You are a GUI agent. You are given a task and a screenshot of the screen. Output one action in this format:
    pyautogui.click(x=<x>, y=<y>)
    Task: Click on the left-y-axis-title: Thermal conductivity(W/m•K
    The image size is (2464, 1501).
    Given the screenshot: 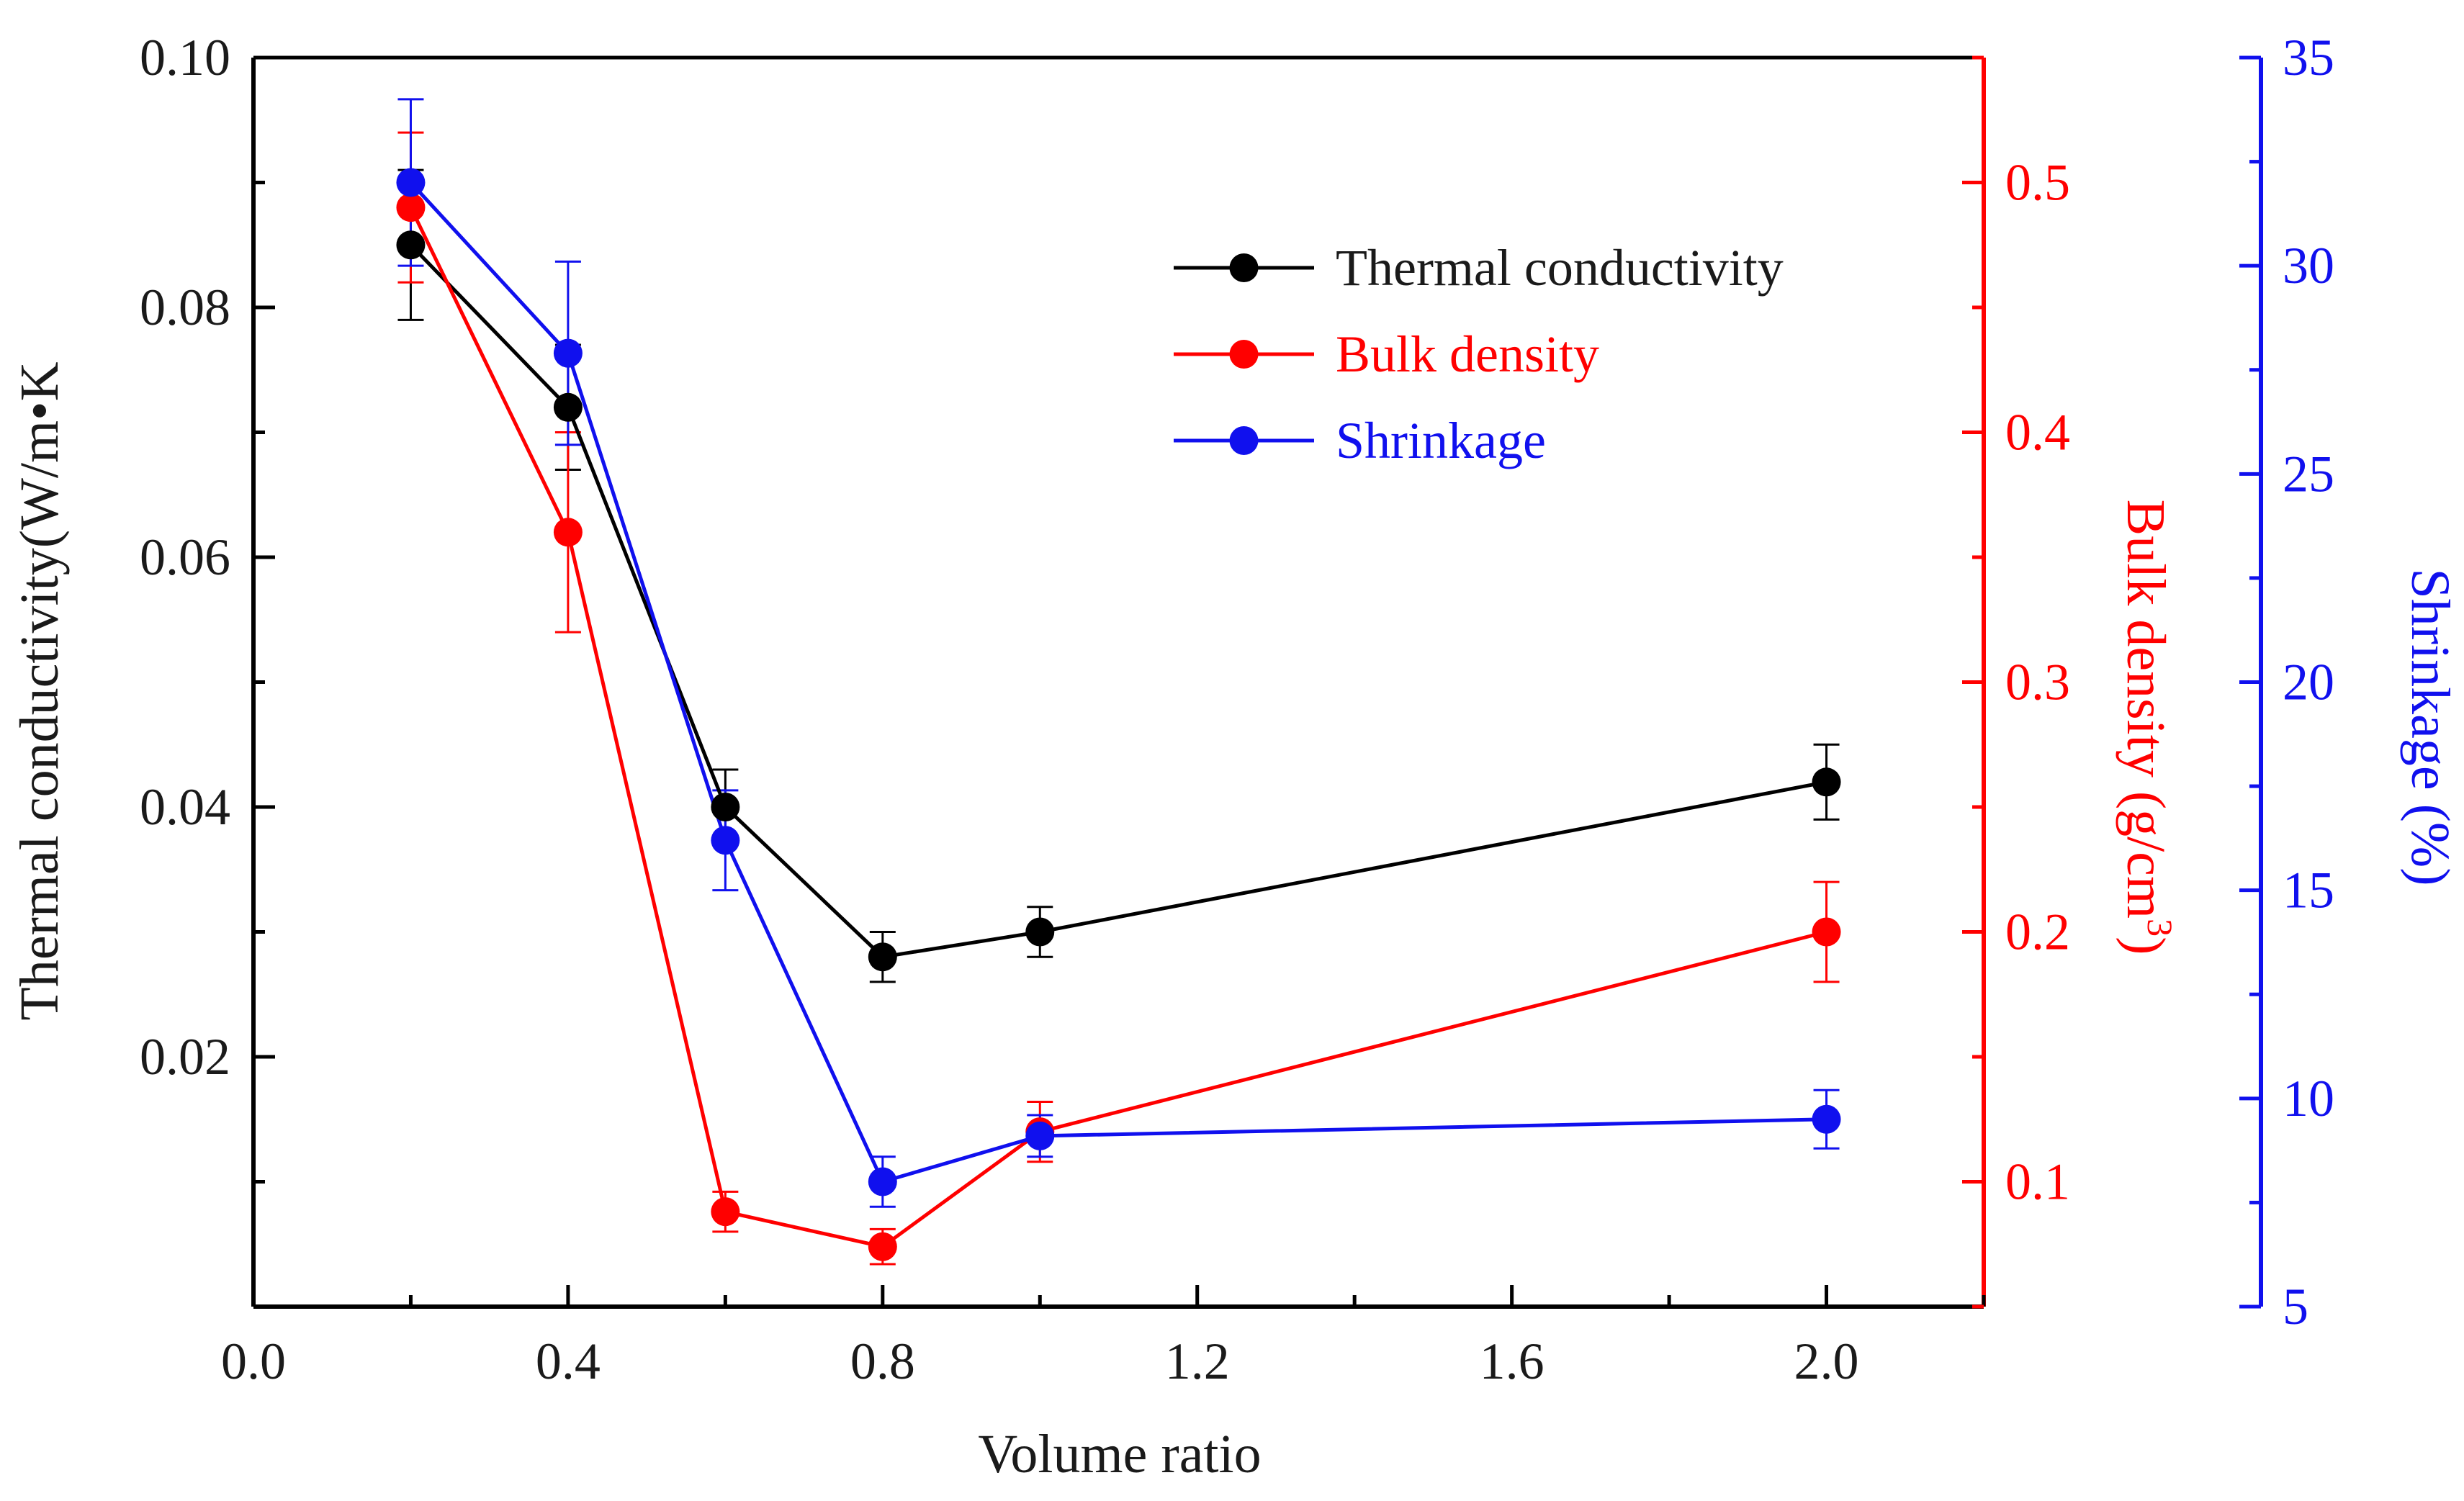 What is the action you would take?
    pyautogui.click(x=39, y=690)
    